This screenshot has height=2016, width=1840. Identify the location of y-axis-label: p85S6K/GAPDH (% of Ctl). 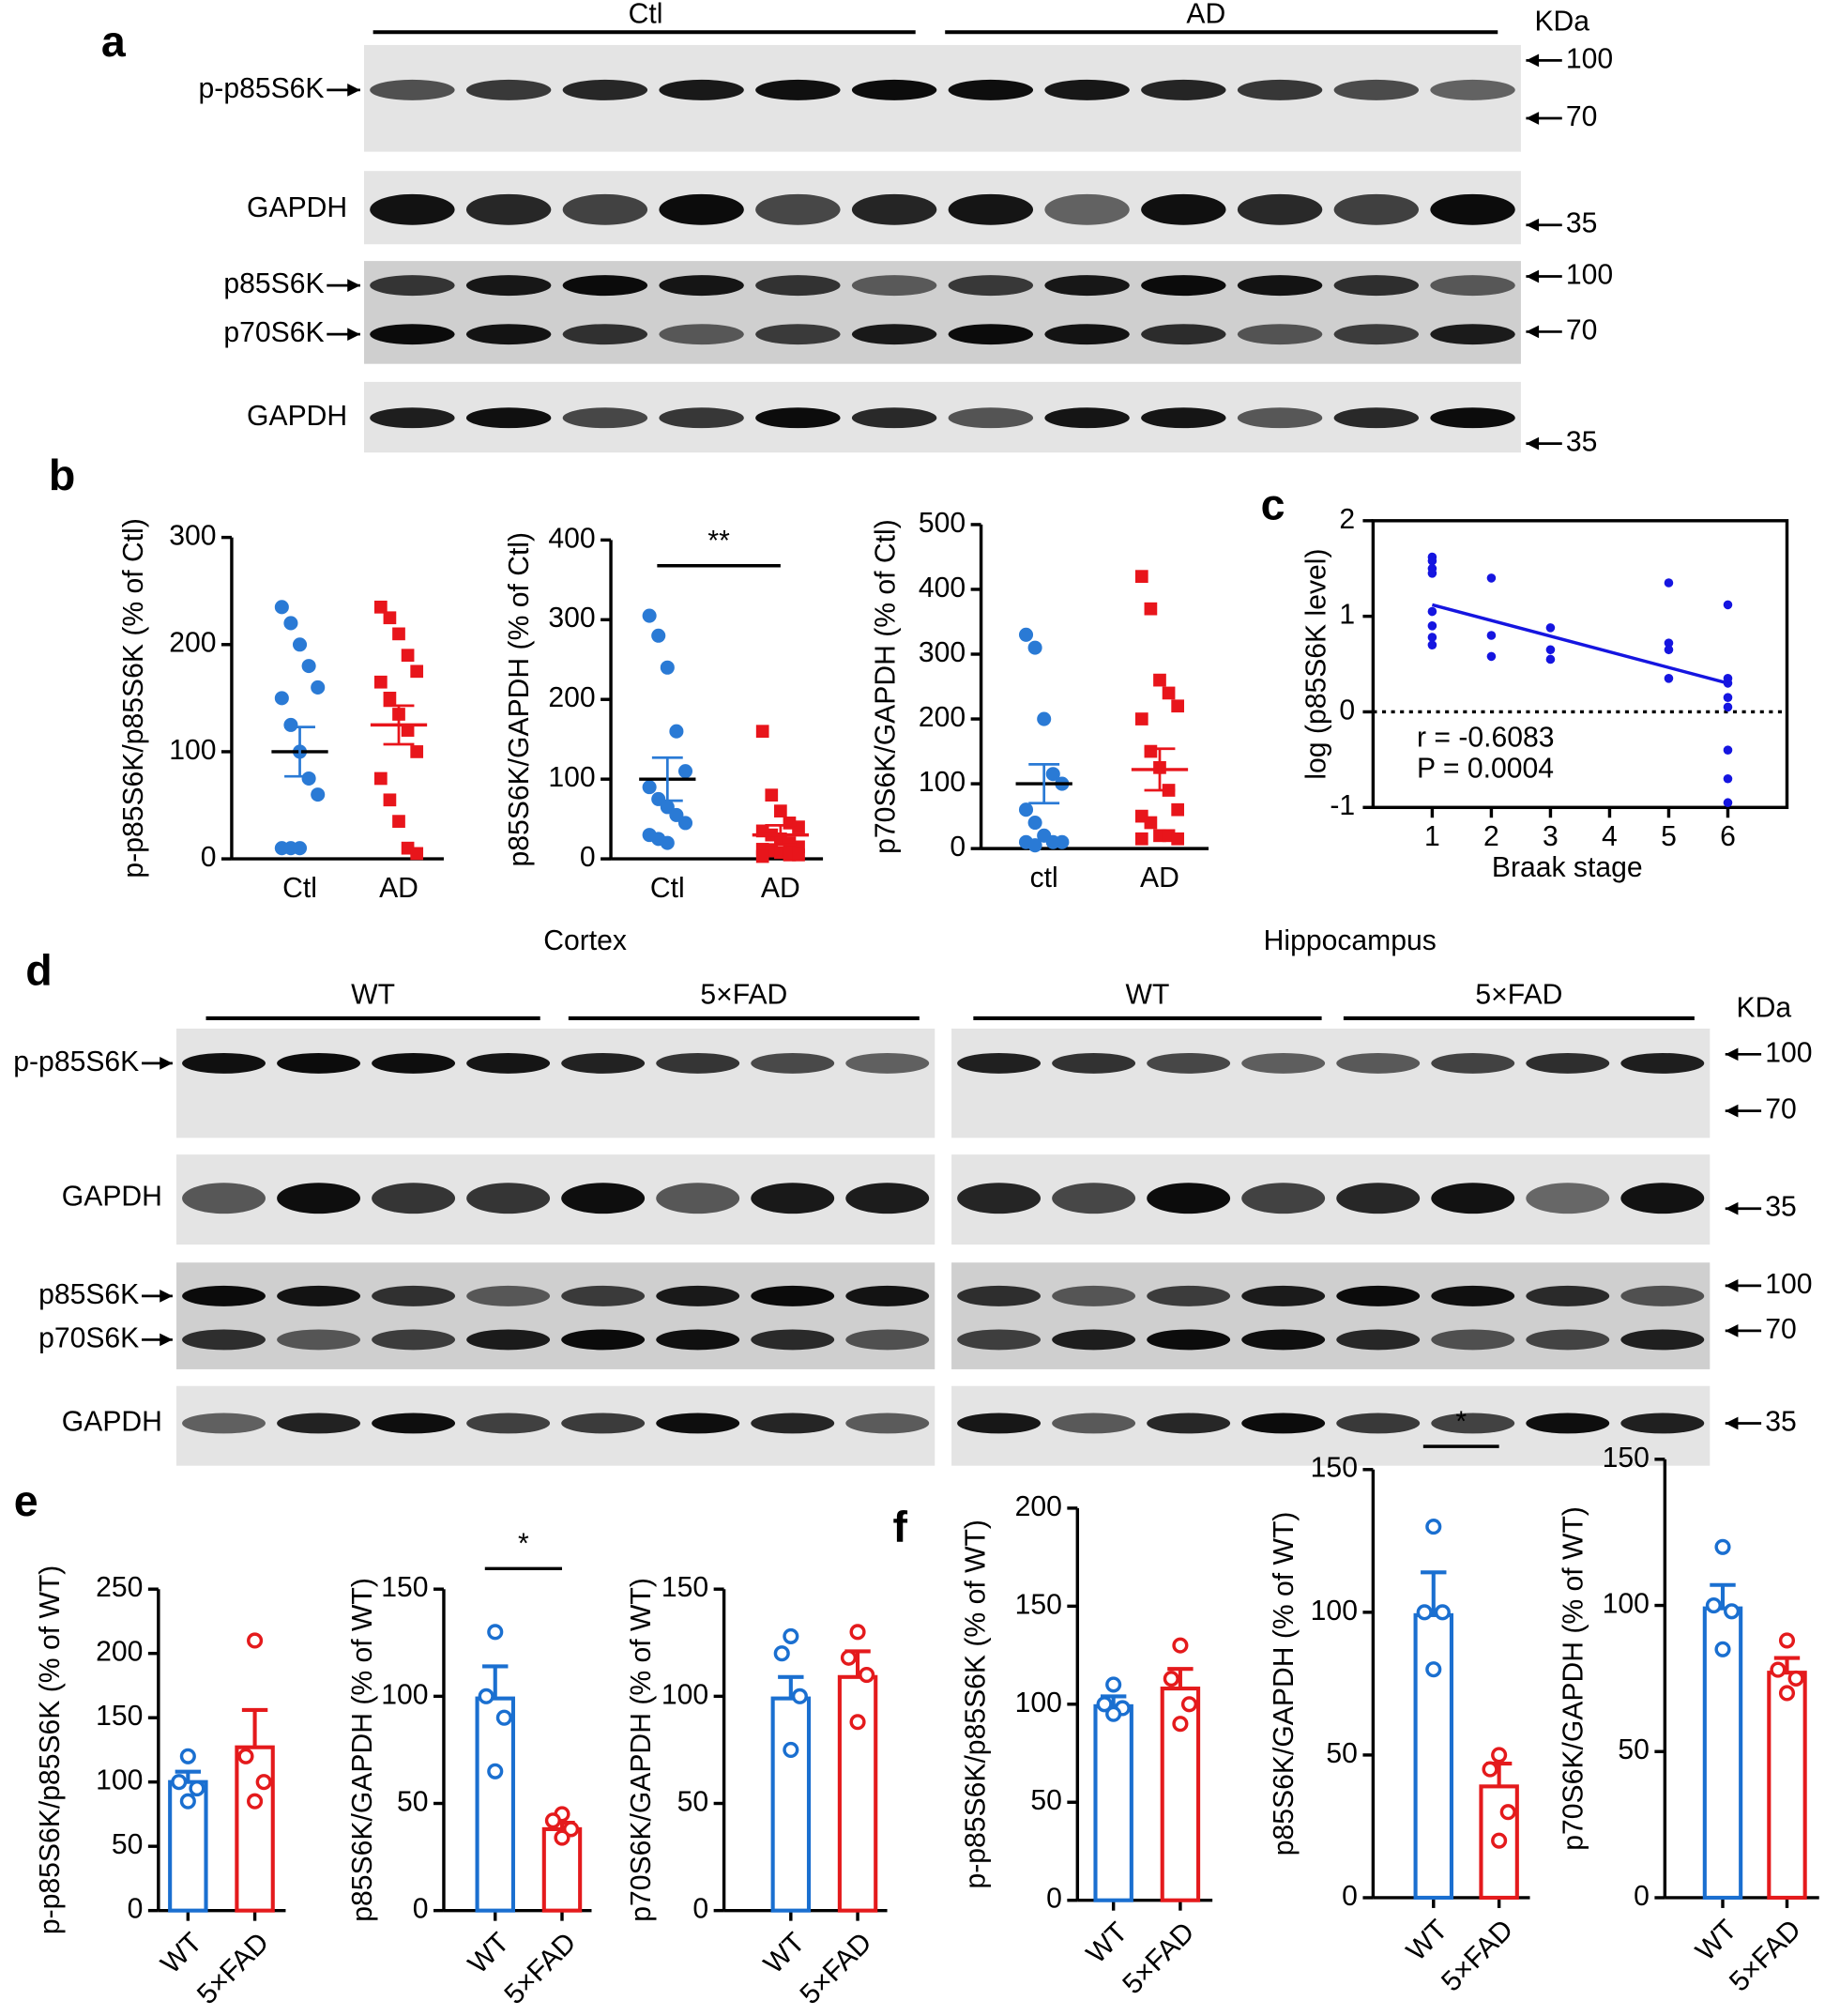
(519, 699).